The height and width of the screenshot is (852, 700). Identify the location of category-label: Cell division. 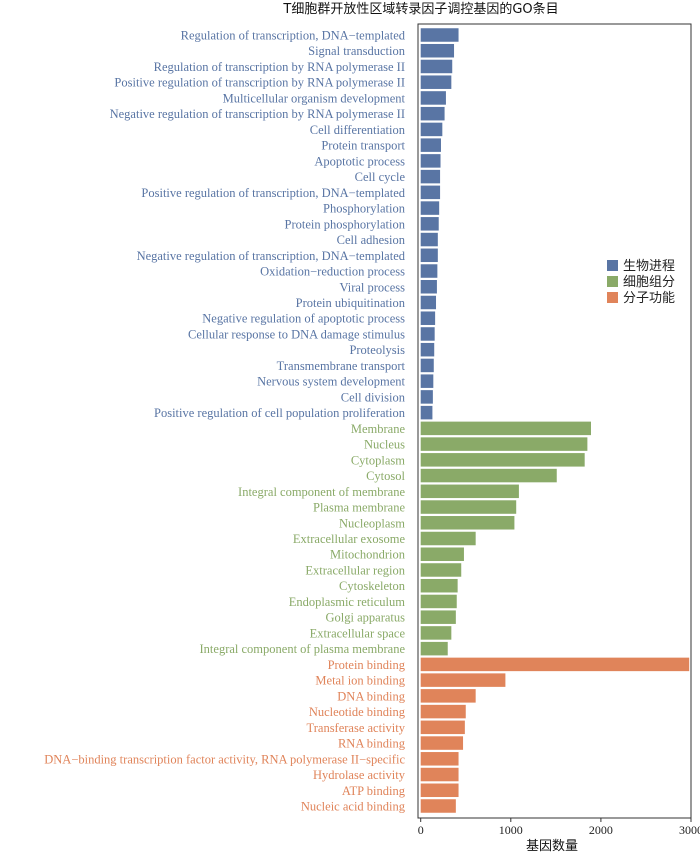
(373, 397).